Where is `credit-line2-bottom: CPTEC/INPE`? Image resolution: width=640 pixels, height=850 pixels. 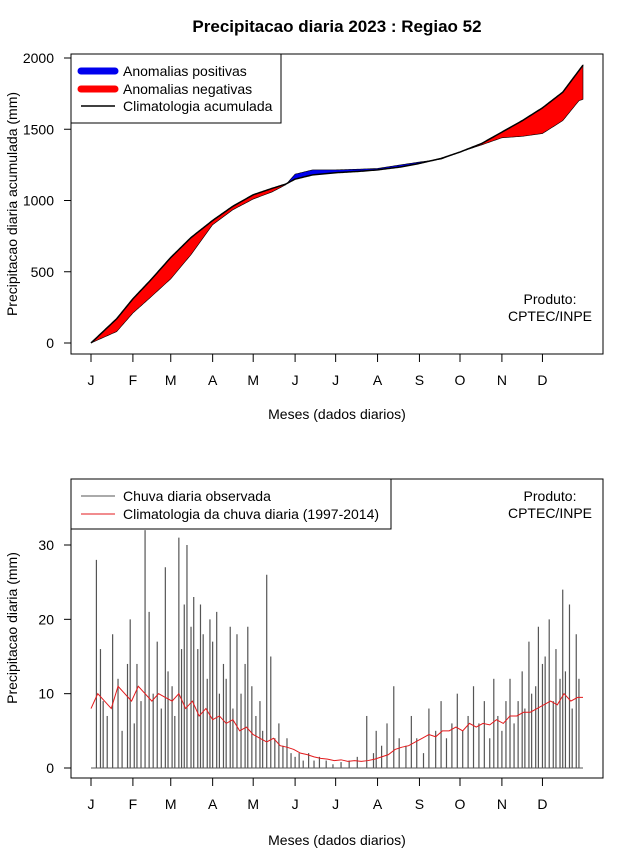
credit-line2-bottom: CPTEC/INPE is located at coordinates (550, 513).